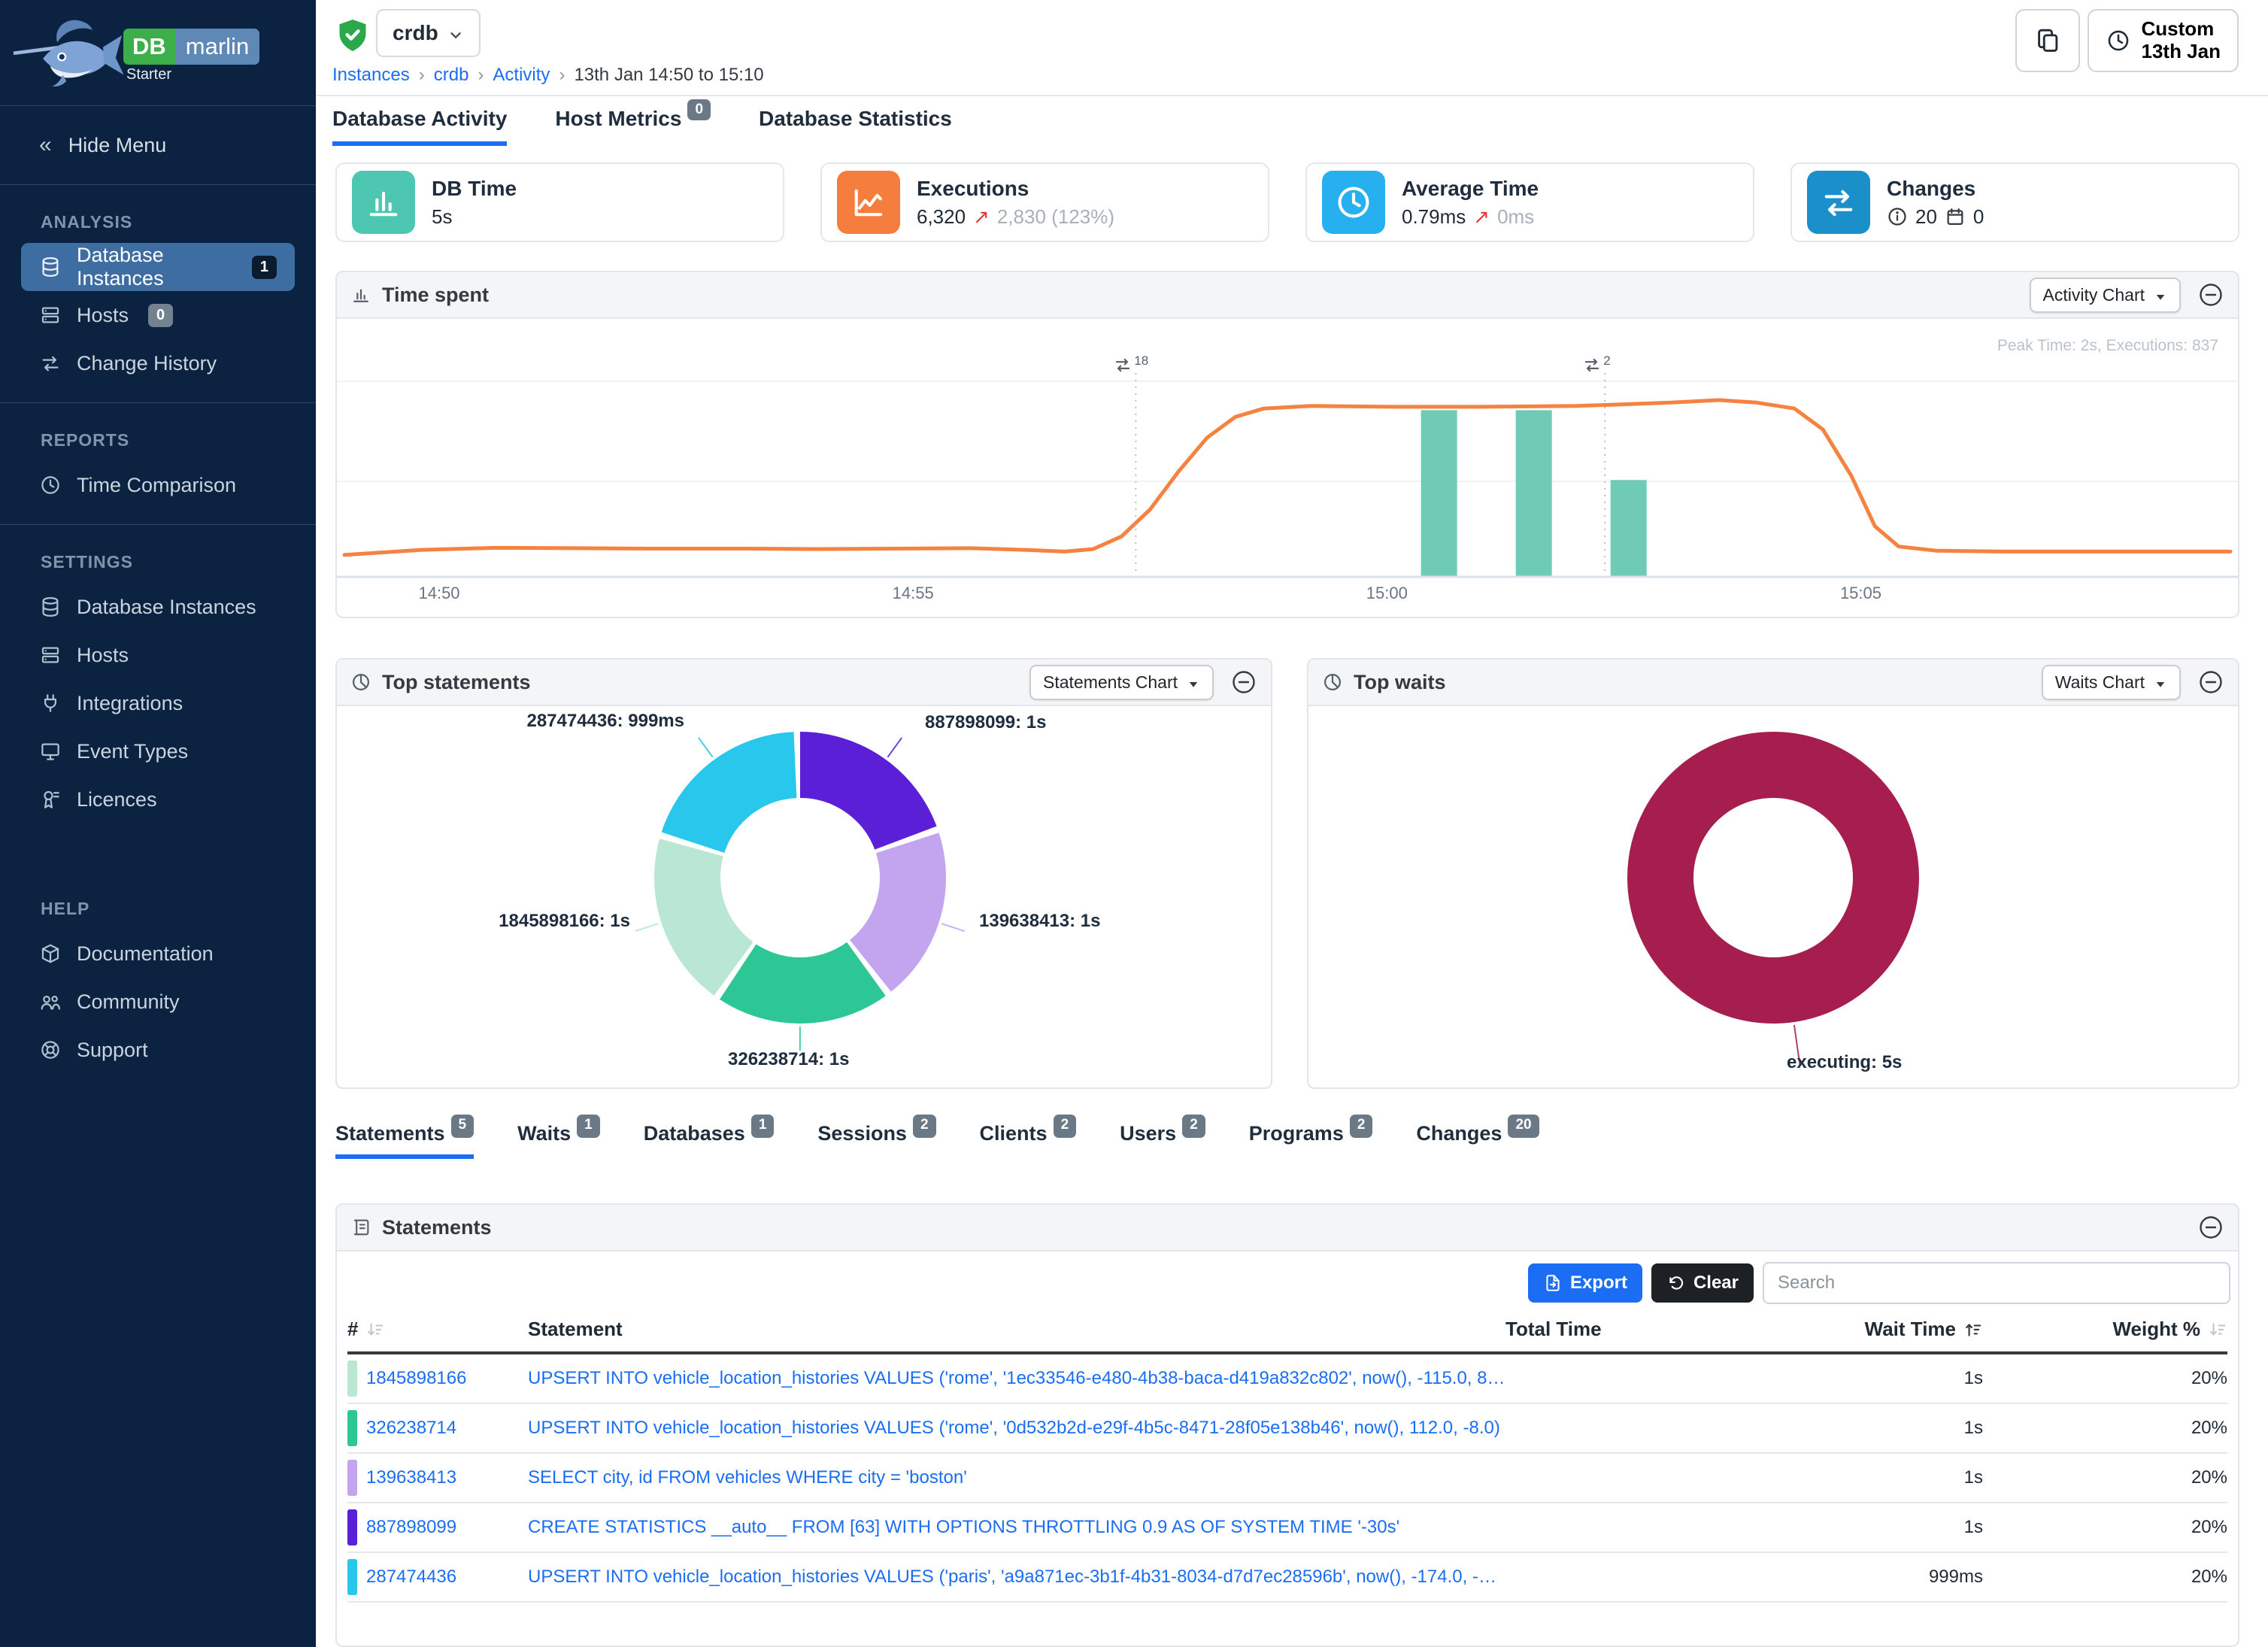 This screenshot has width=2268, height=1647. Describe the element at coordinates (876, 1137) in the screenshot. I see `tab-sessions: Sessions 2` at that location.